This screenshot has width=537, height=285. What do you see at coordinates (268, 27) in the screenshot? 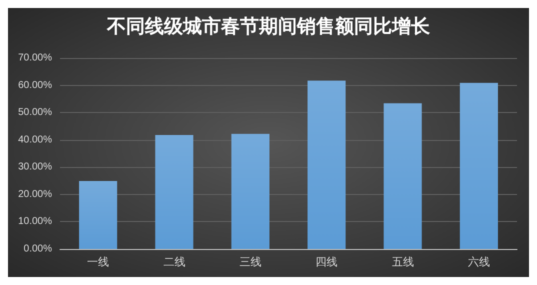
I see `chart-title: 不同线级城市春节期间销售额同比增长` at bounding box center [268, 27].